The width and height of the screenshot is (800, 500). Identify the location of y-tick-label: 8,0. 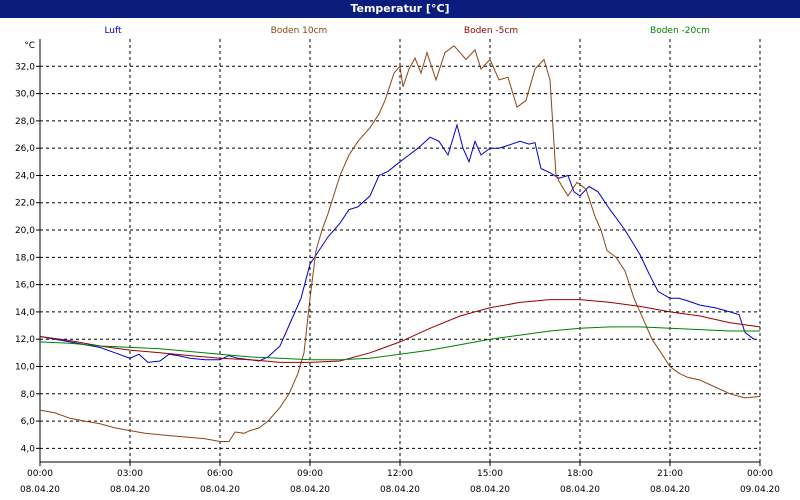
(28, 395).